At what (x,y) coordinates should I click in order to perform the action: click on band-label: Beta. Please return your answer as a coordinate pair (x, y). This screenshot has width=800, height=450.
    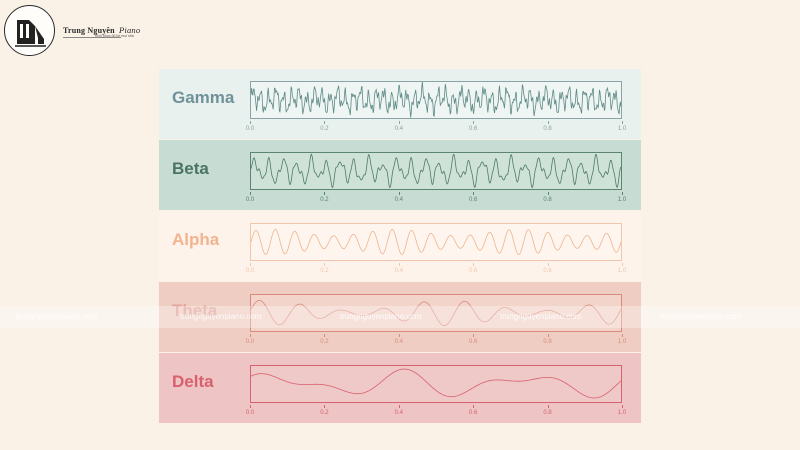
    Looking at the image, I should click on (190, 168).